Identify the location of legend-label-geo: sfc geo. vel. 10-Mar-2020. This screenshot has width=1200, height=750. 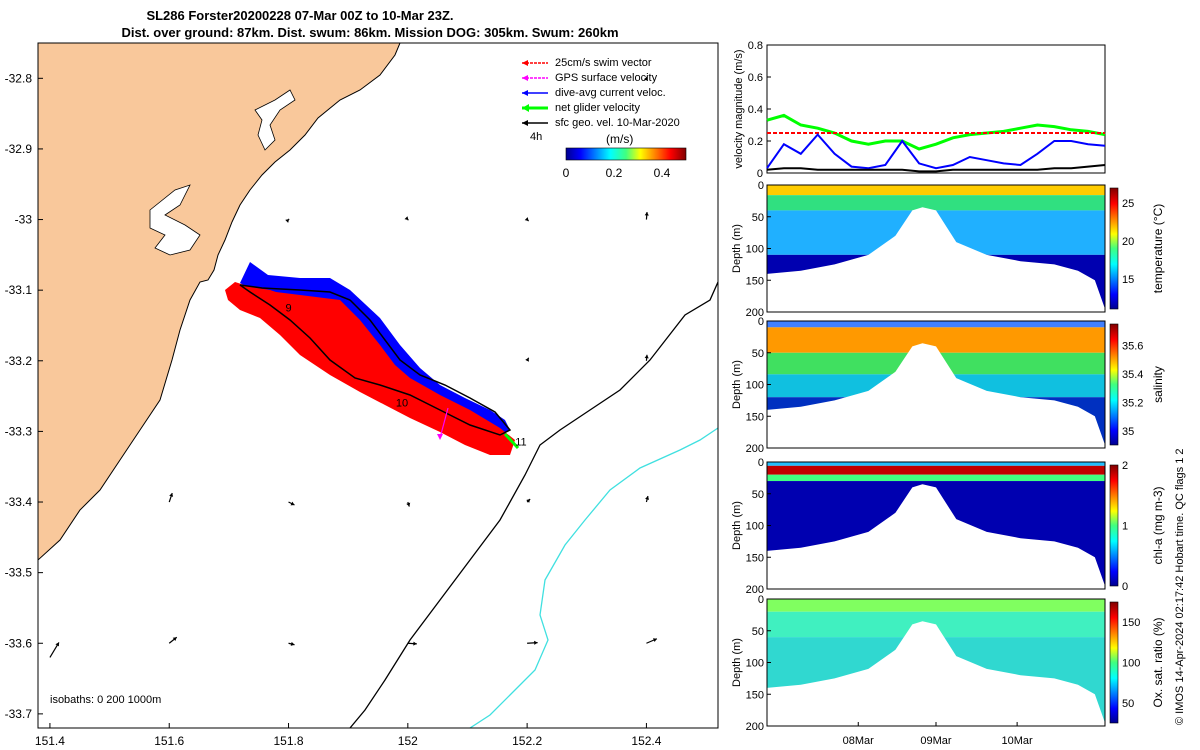
(617, 123).